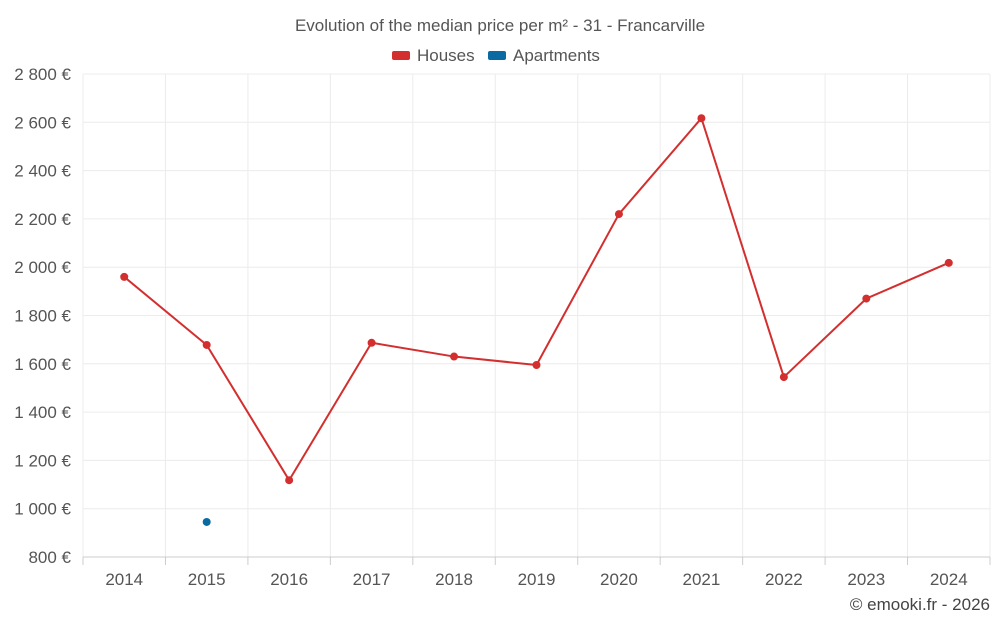 Image resolution: width=1000 pixels, height=625 pixels. I want to click on legend-item-apartments: Apartments, so click(544, 55).